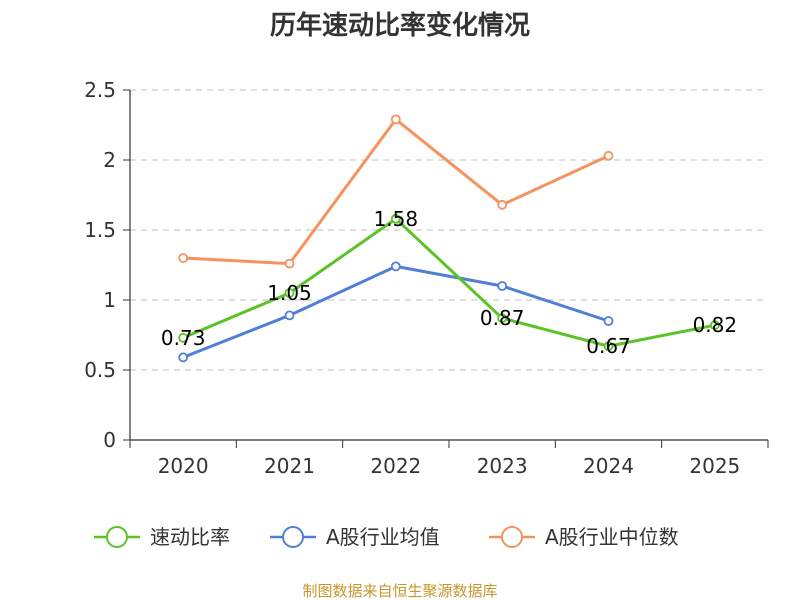 This screenshot has height=600, width=800. Describe the element at coordinates (399, 591) in the screenshot. I see `source-note: 制图数据来自恒生聚源数据库` at that location.